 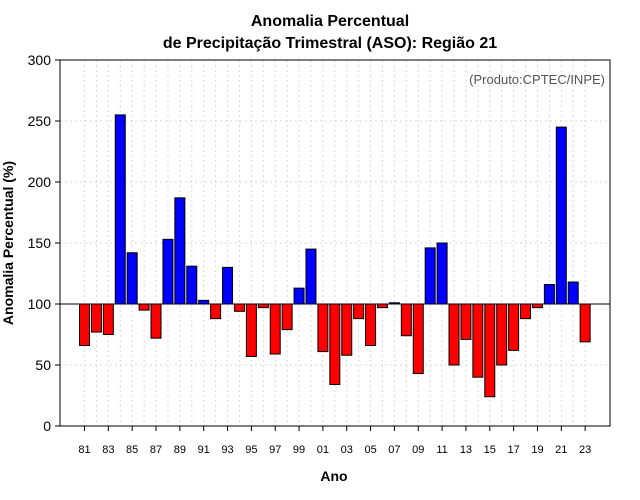 I want to click on x-tick-label: 09, so click(x=418, y=450).